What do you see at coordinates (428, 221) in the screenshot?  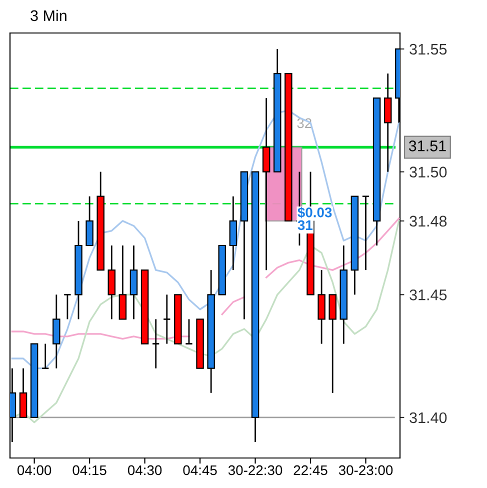 I see `y-tick-label: 31.48` at bounding box center [428, 221].